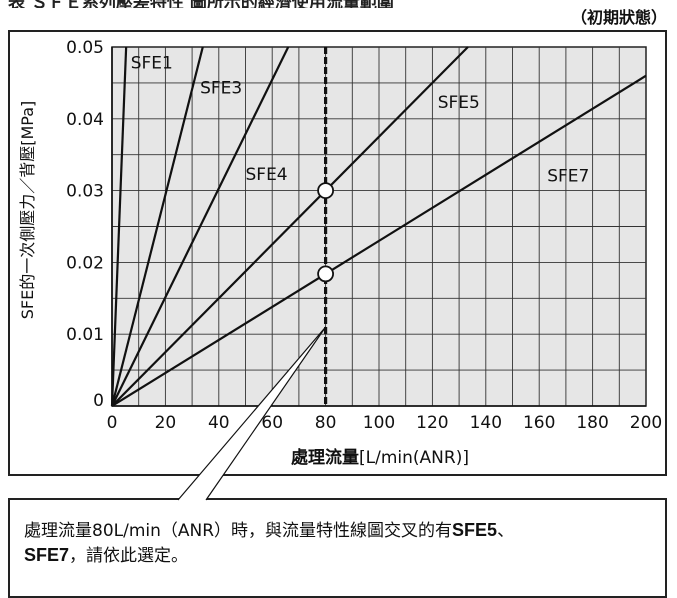 This screenshot has width=677, height=598. Describe the element at coordinates (618, 17) in the screenshot. I see `initial-state-label: （初期狀態）` at that location.